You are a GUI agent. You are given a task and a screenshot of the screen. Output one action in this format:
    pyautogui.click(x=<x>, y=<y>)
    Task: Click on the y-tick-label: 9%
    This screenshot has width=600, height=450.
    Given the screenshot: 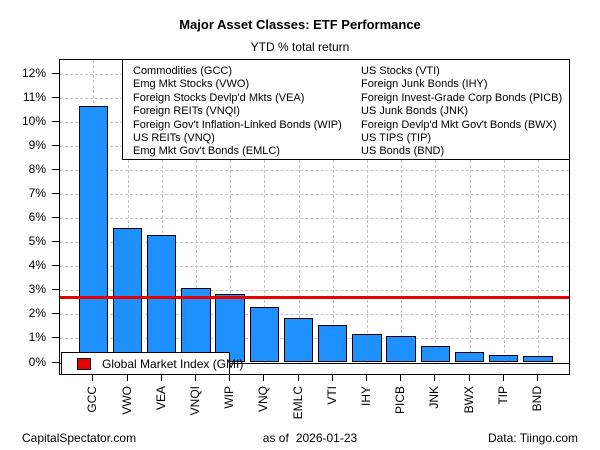 What is the action you would take?
    pyautogui.click(x=37, y=145)
    